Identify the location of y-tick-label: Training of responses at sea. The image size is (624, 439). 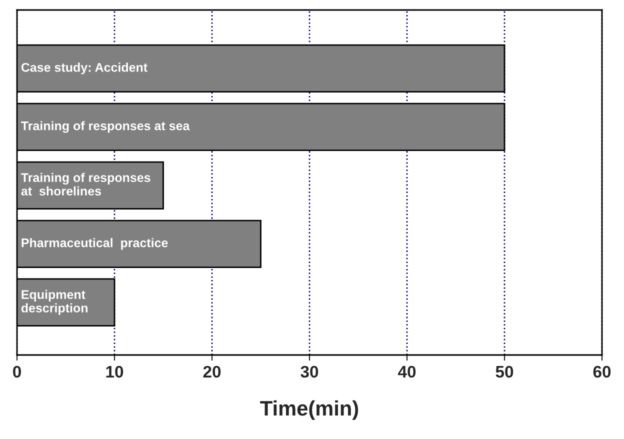
(105, 127).